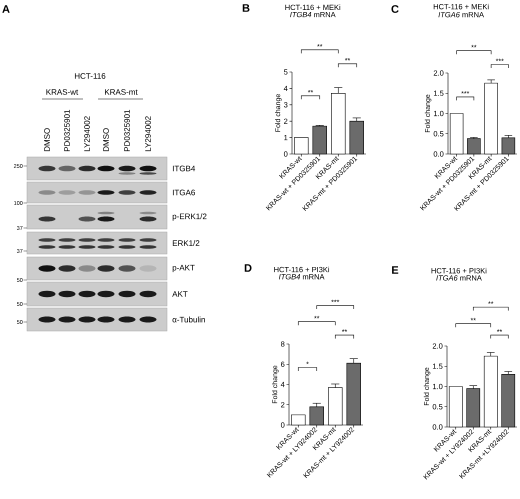 This screenshot has height=499, width=520. Describe the element at coordinates (248, 268) in the screenshot. I see `text: D` at that location.